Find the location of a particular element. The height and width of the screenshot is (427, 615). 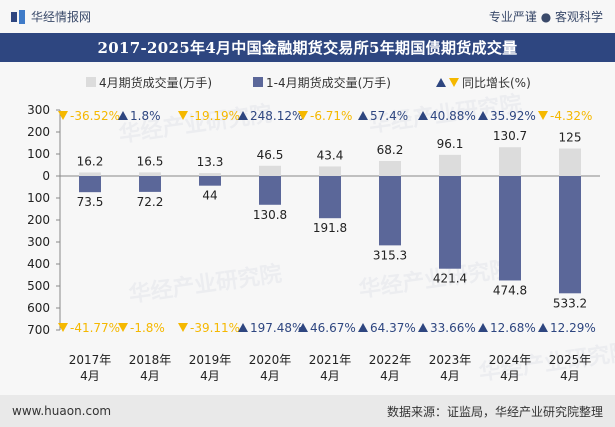

legend-growth-down-icon is located at coordinates (454, 82).